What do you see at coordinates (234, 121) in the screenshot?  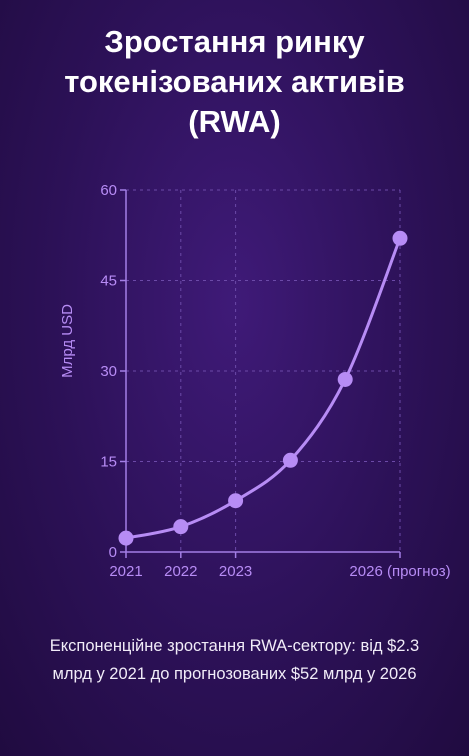 I see `title-line-3: (RWA)` at bounding box center [234, 121].